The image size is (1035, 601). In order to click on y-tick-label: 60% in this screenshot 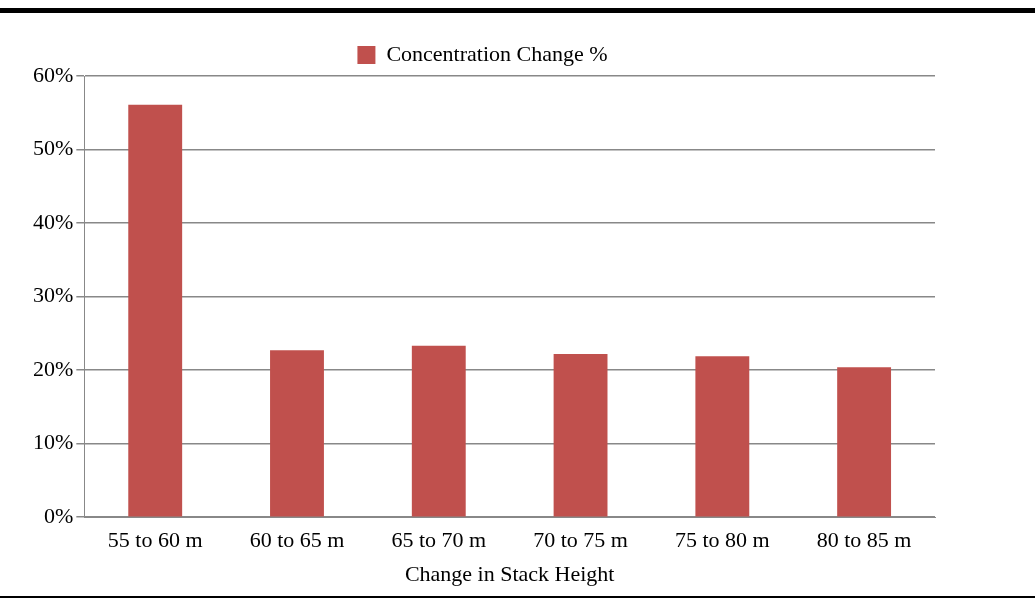, I will do `click(53, 74)`.